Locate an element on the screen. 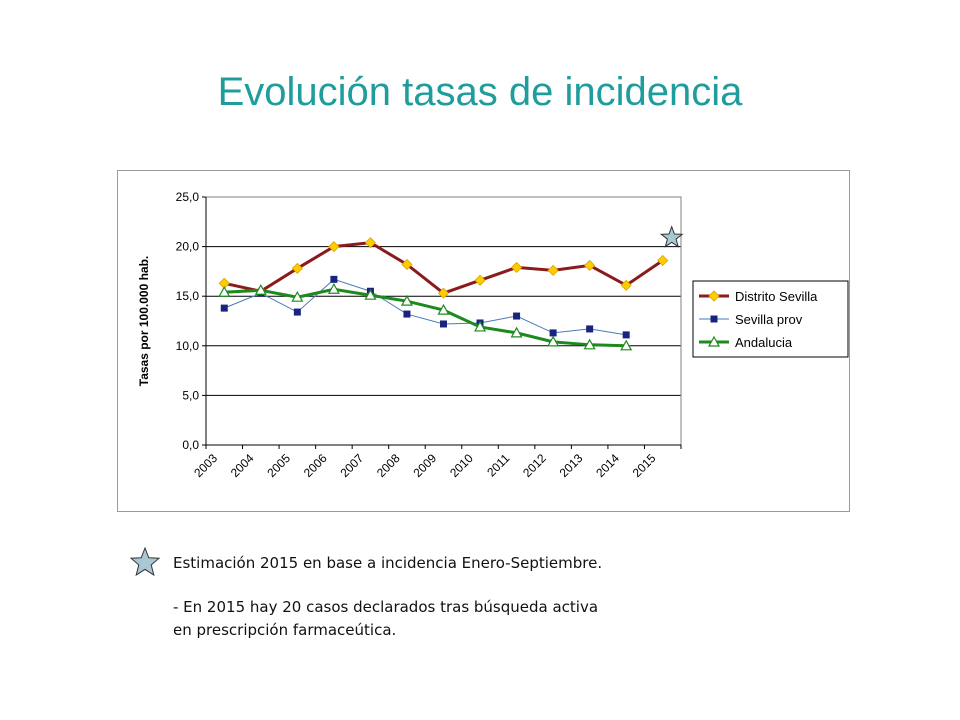 This screenshot has width=960, height=720. x-tick-label: 2008 is located at coordinates (388, 465).